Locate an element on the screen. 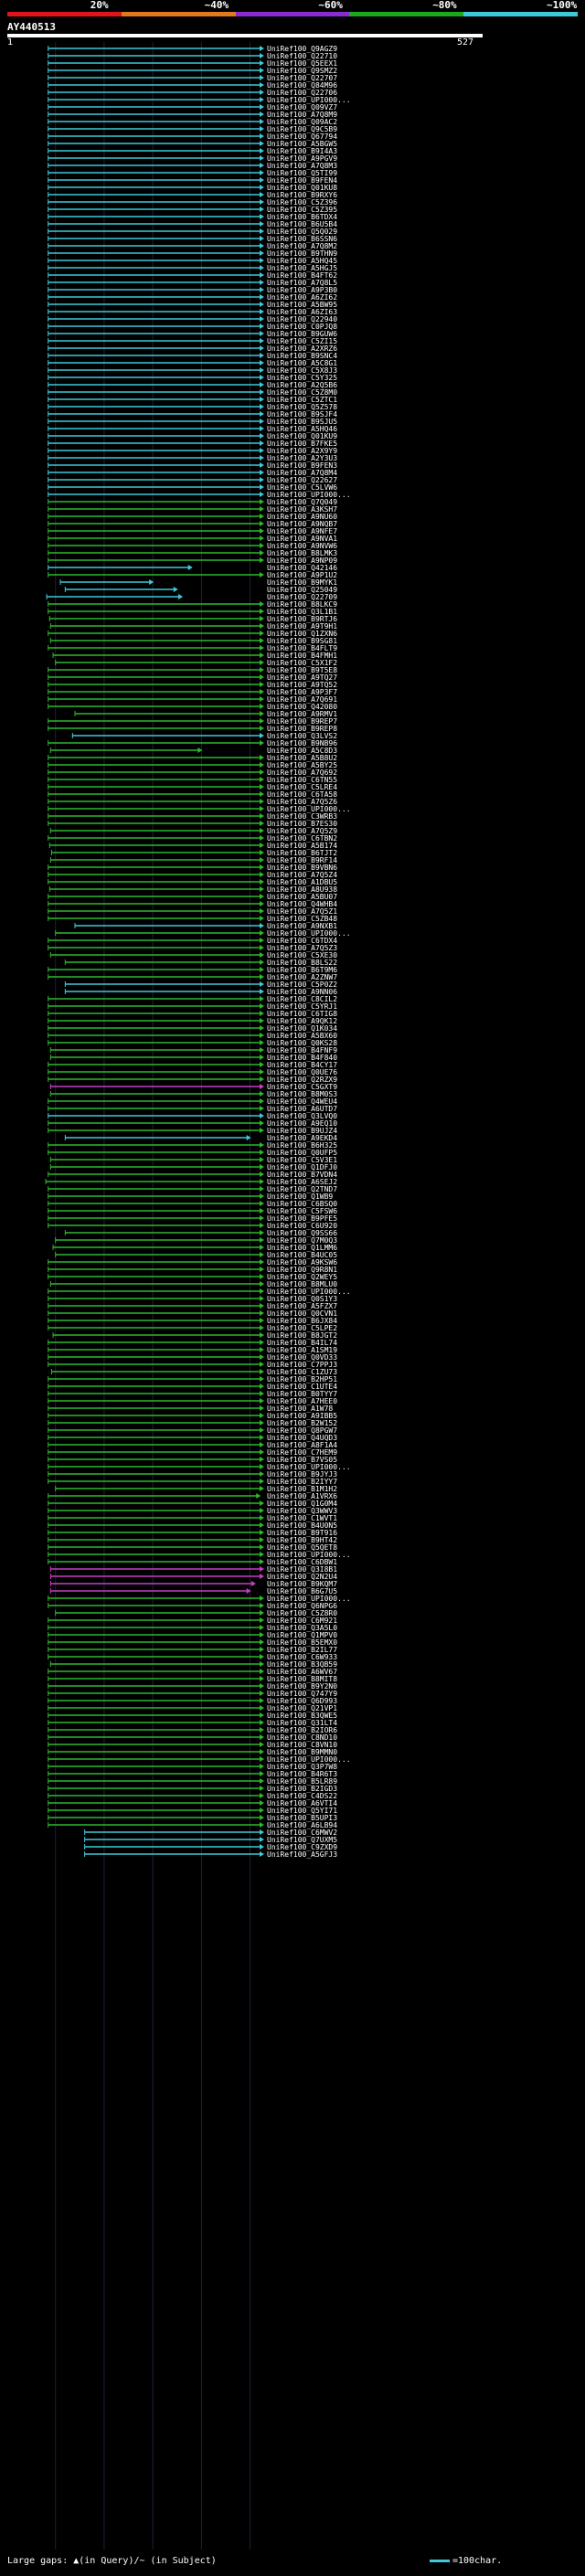  hit-label: UniRef100_A7Q691 is located at coordinates (302, 699).